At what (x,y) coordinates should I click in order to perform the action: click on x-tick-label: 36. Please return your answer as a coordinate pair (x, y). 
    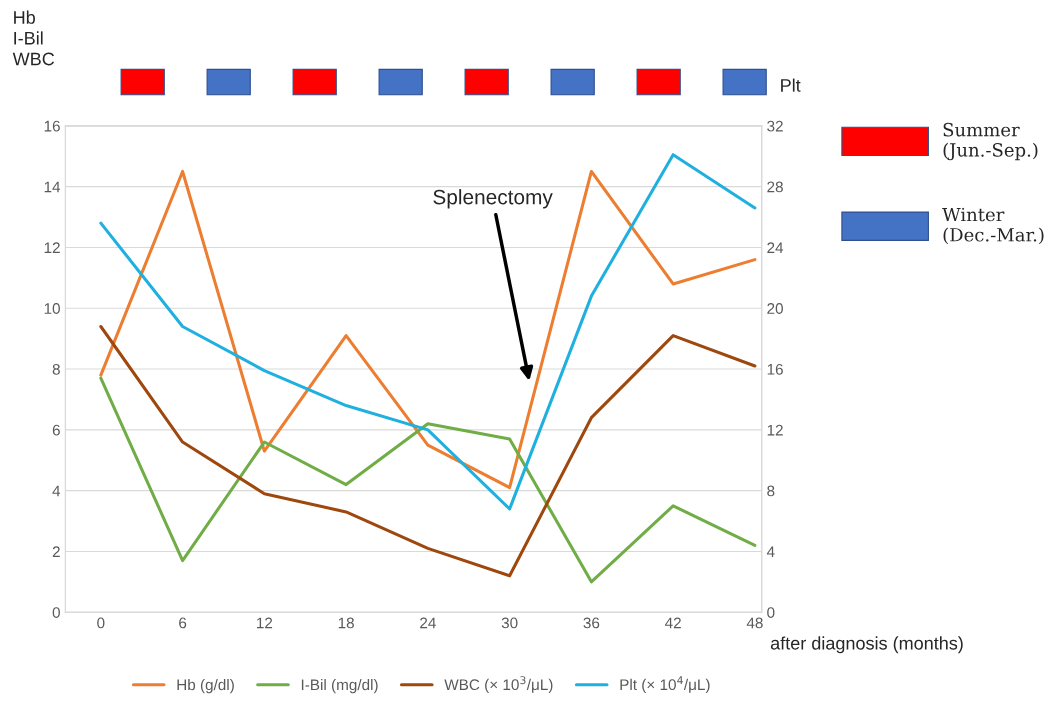
    Looking at the image, I should click on (591, 623).